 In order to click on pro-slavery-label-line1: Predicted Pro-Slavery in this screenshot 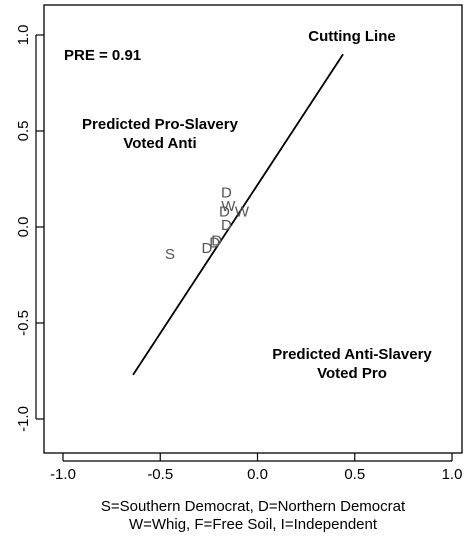, I will do `click(160, 124)`.